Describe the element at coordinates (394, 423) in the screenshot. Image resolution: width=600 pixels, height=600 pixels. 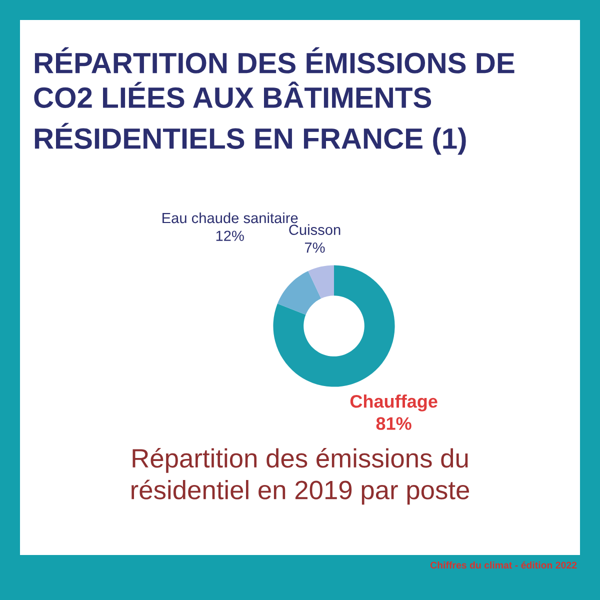
I see `data-label: 81%` at that location.